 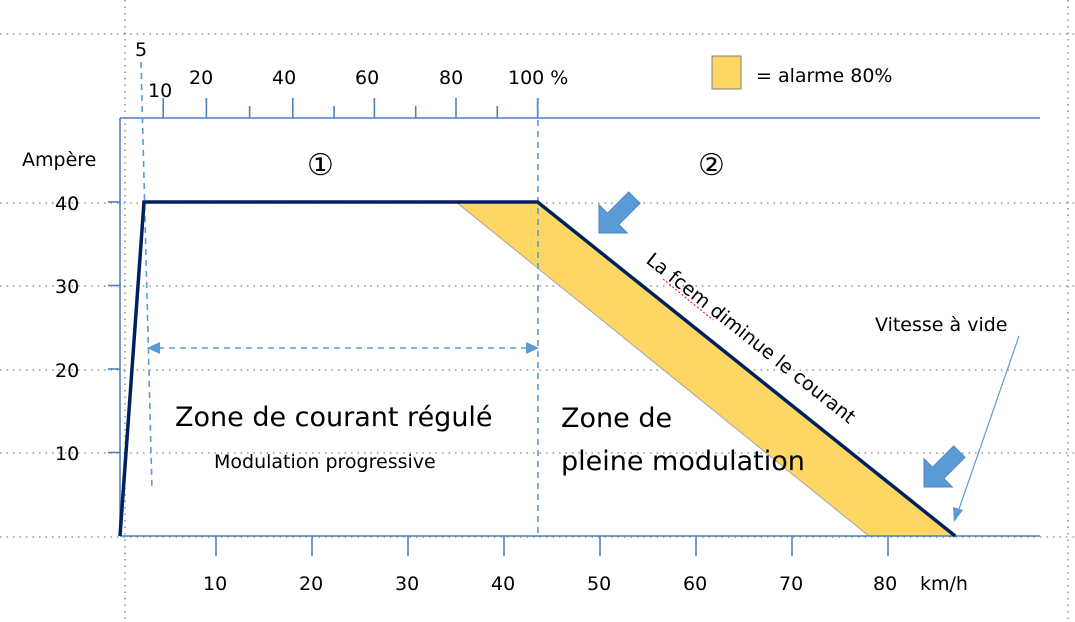 I want to click on guide-5pct, so click(x=146, y=276).